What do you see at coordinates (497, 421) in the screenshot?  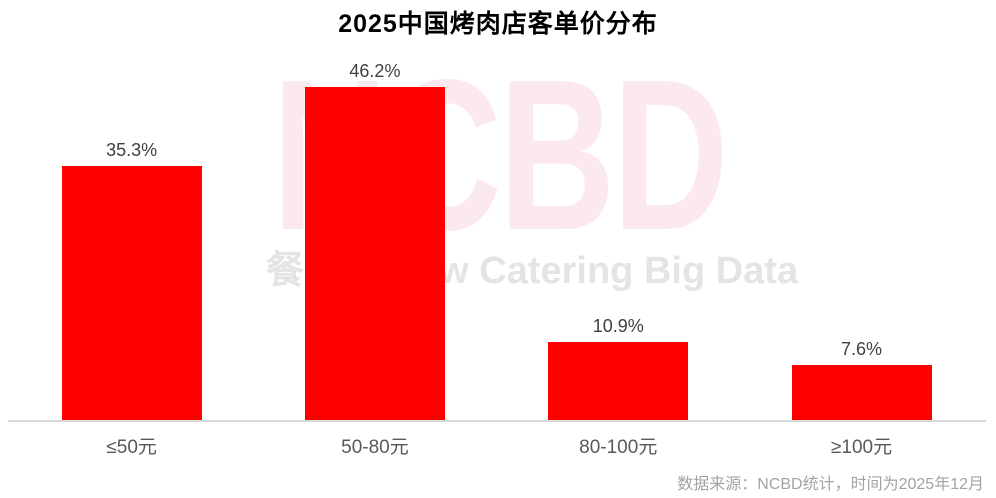 I see `x-axis-line` at bounding box center [497, 421].